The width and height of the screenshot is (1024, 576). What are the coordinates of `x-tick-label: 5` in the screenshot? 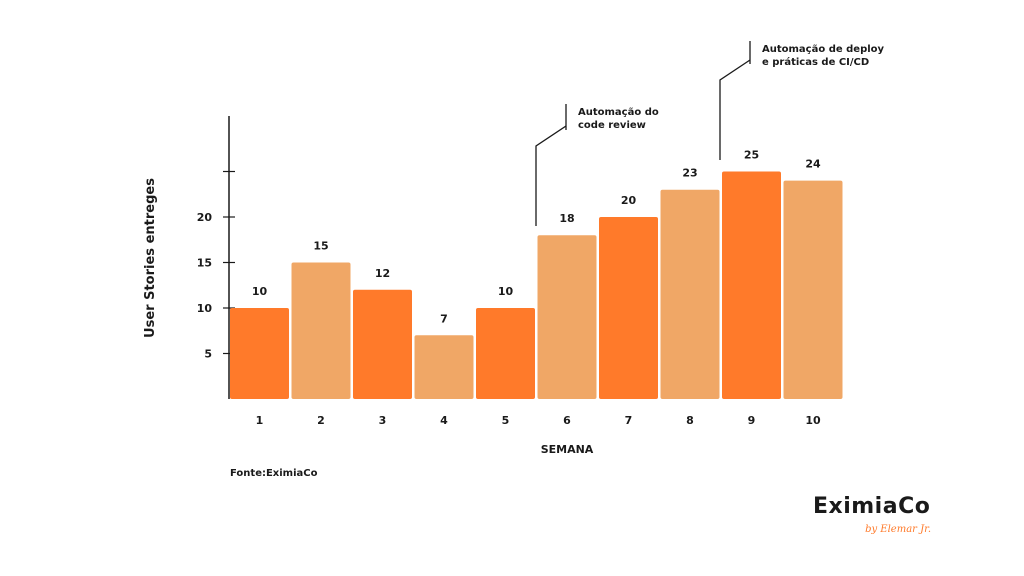 It's located at (506, 420).